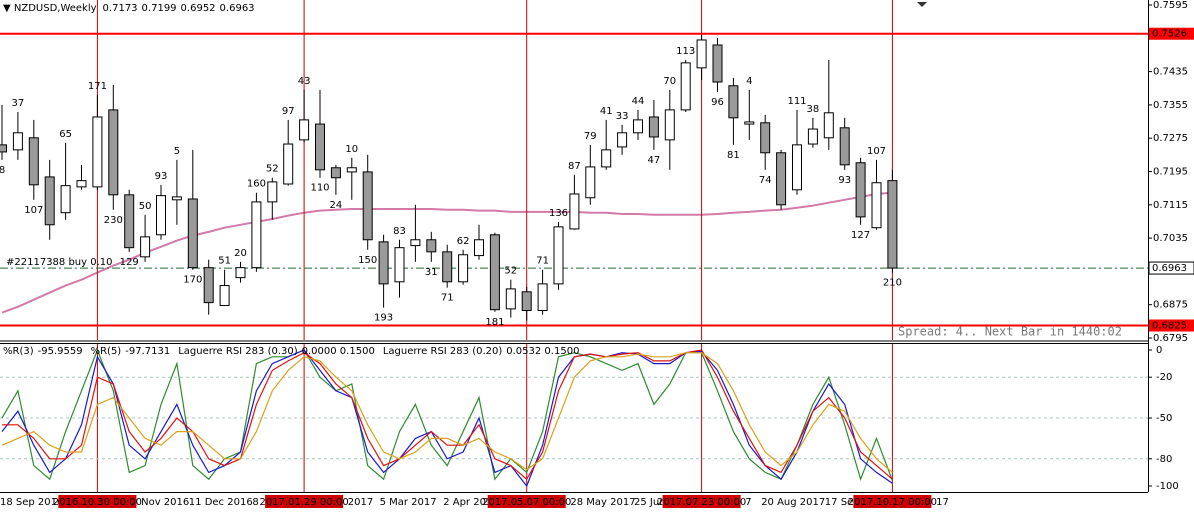 The width and height of the screenshot is (1194, 514). I want to click on candle-annotation: 96, so click(717, 102).